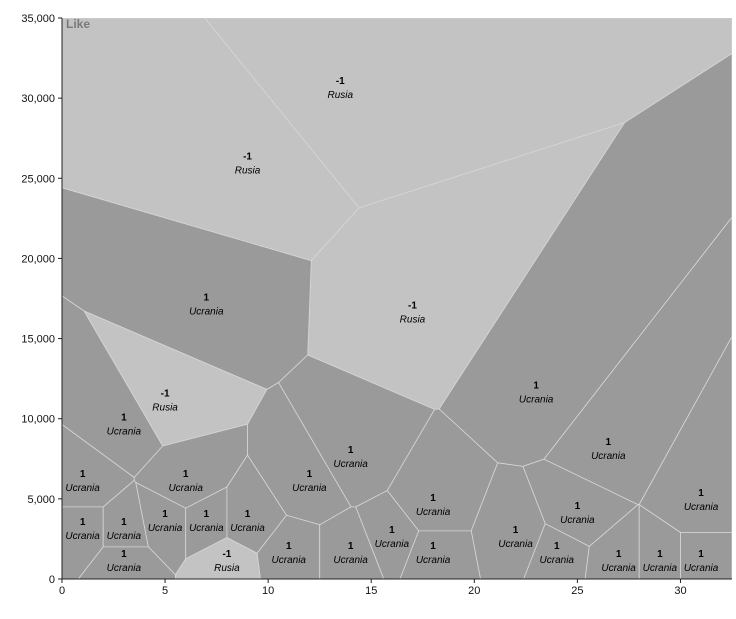 The height and width of the screenshot is (619, 736). I want to click on x-tick-label: 20, so click(474, 591).